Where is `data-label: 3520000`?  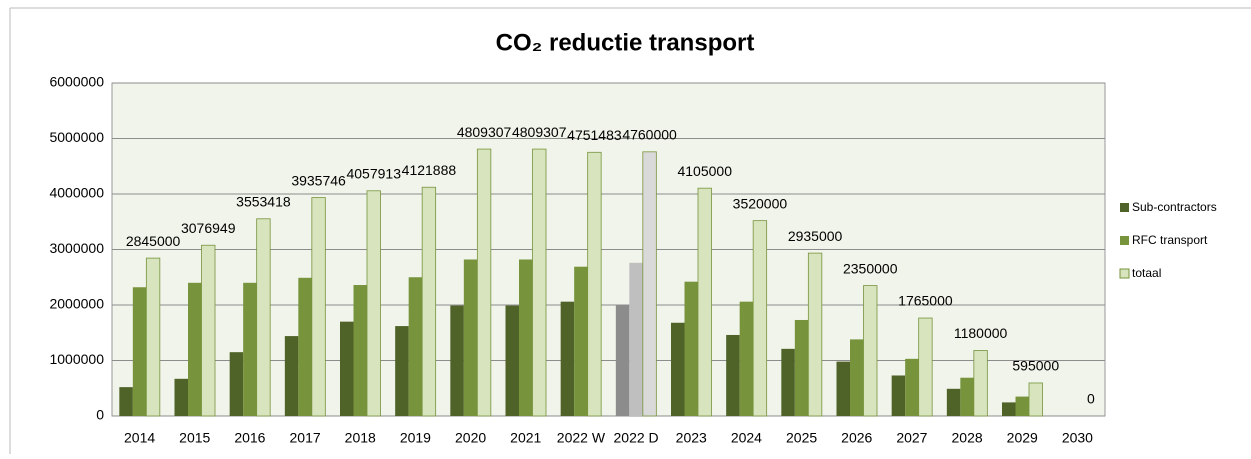
data-label: 3520000 is located at coordinates (760, 203).